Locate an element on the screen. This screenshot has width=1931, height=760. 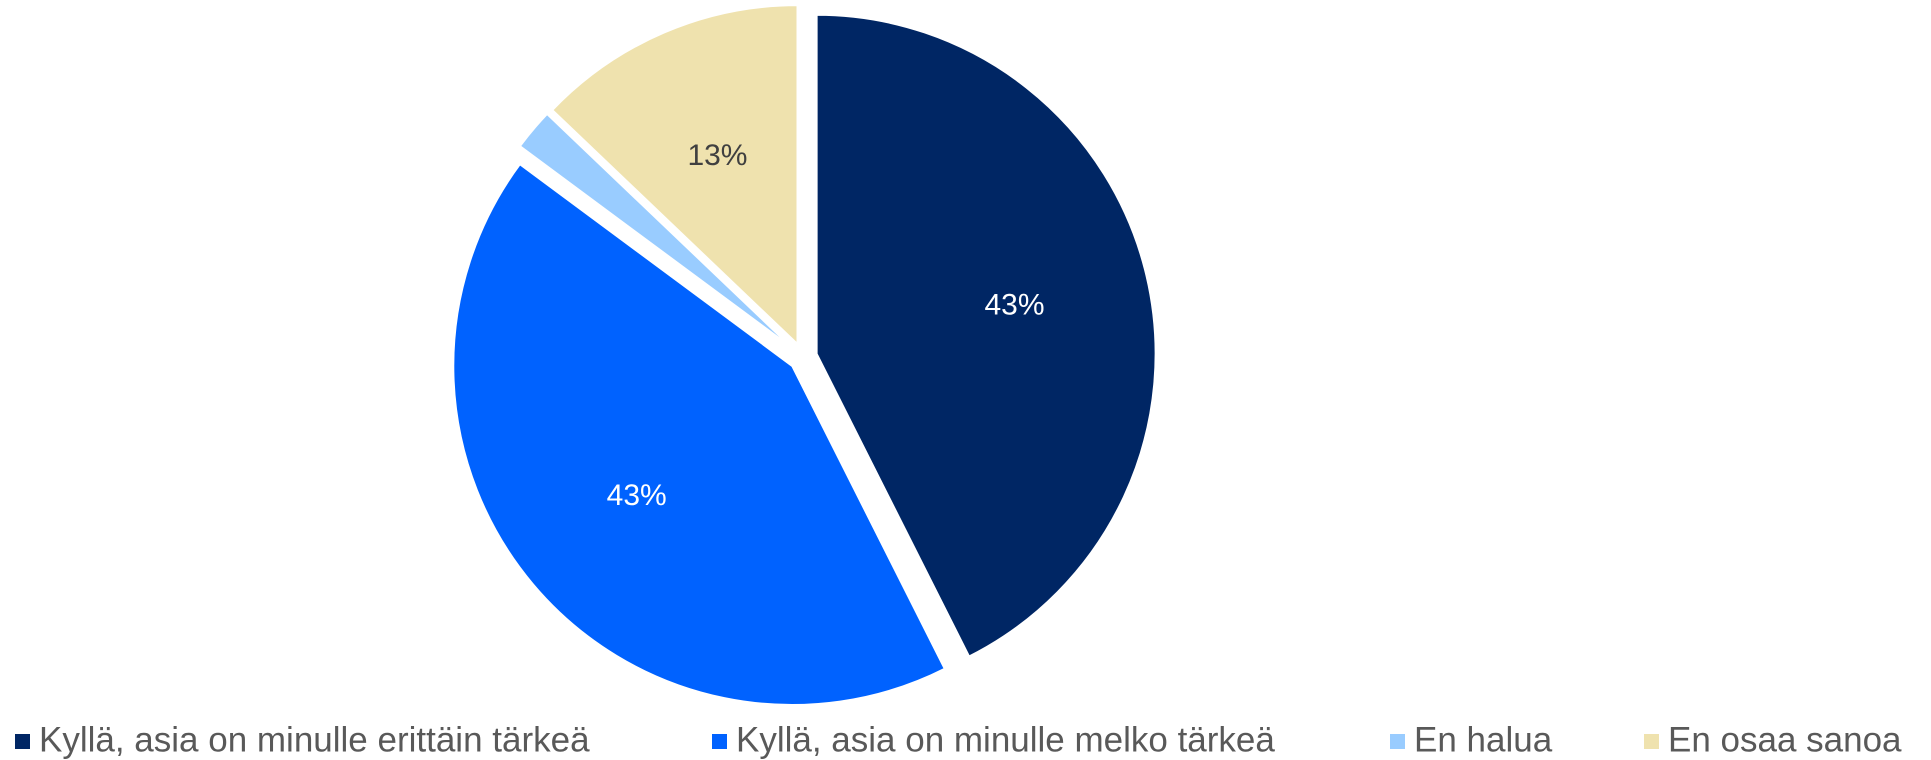
legend-label: En halua is located at coordinates (1483, 739).